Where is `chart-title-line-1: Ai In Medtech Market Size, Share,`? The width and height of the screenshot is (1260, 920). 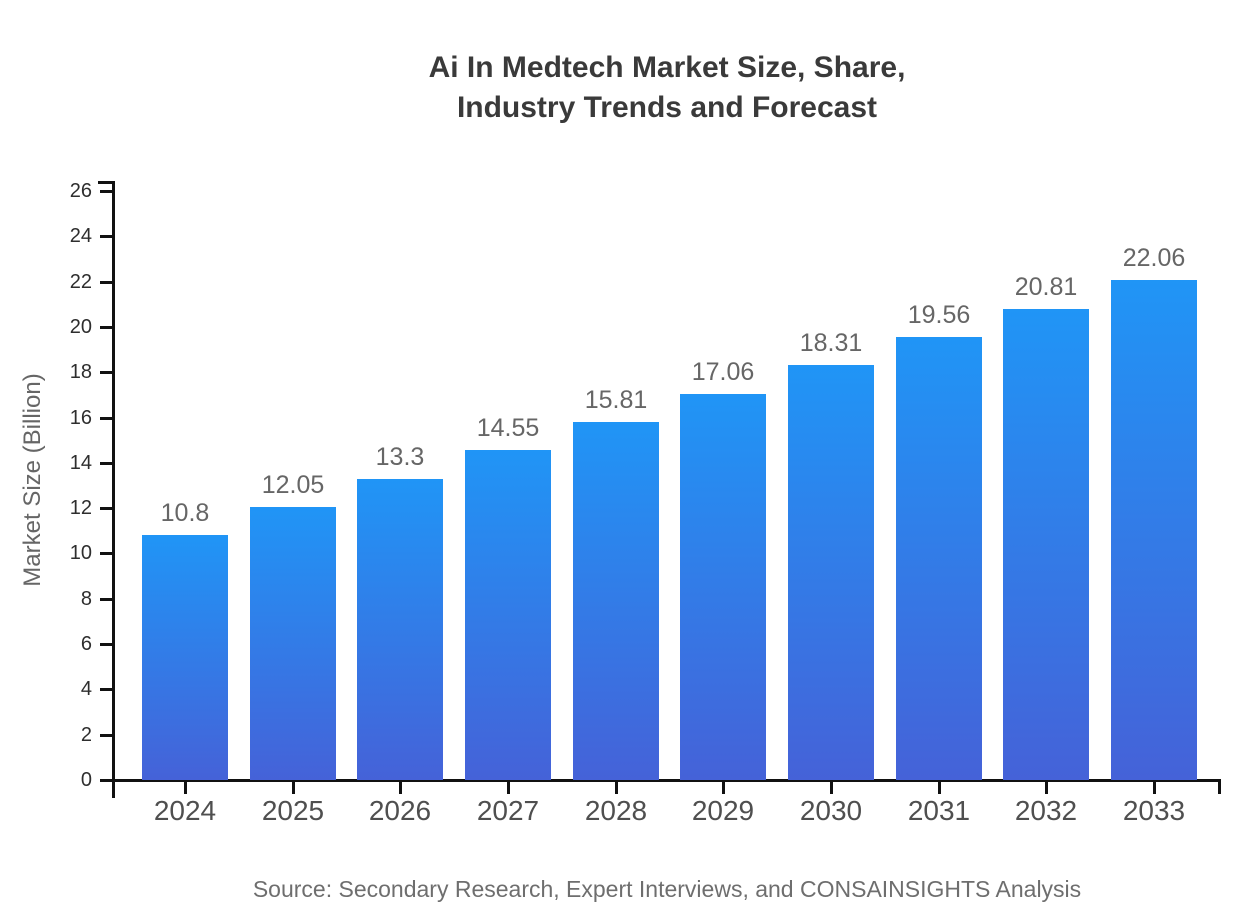 chart-title-line-1: Ai In Medtech Market Size, Share, is located at coordinates (667, 67).